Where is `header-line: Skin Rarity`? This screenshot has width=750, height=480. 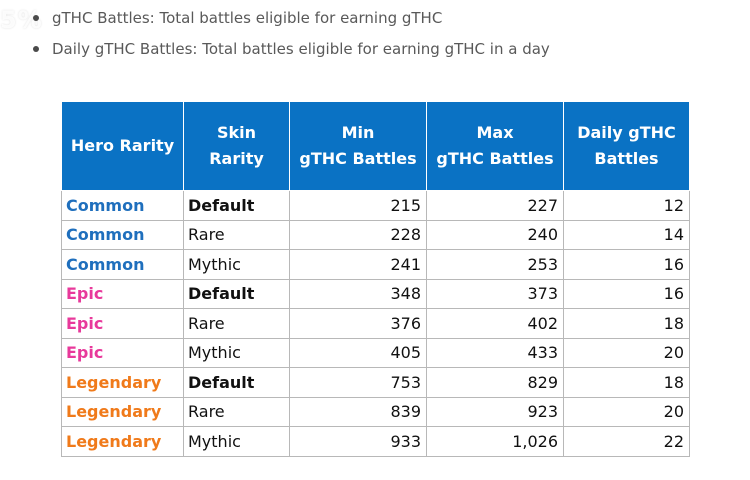 header-line: Skin Rarity is located at coordinates (236, 145).